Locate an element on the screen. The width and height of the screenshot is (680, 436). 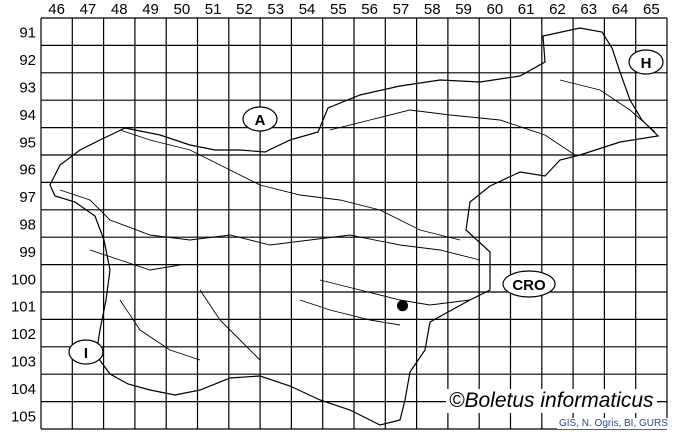
column-label: 51 is located at coordinates (213, 9).